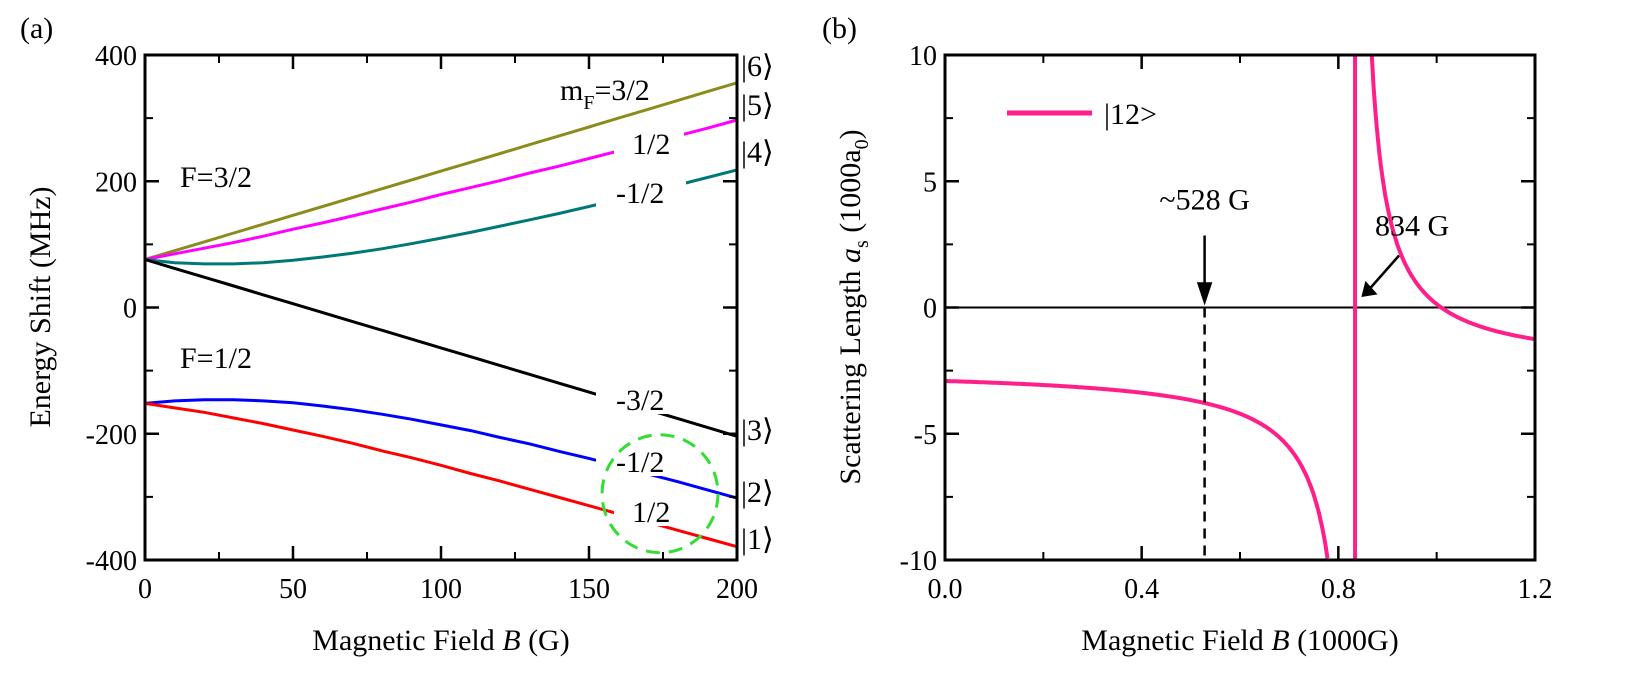 The width and height of the screenshot is (1636, 698). What do you see at coordinates (36, 28) in the screenshot?
I see `panel-a-label: (a)` at bounding box center [36, 28].